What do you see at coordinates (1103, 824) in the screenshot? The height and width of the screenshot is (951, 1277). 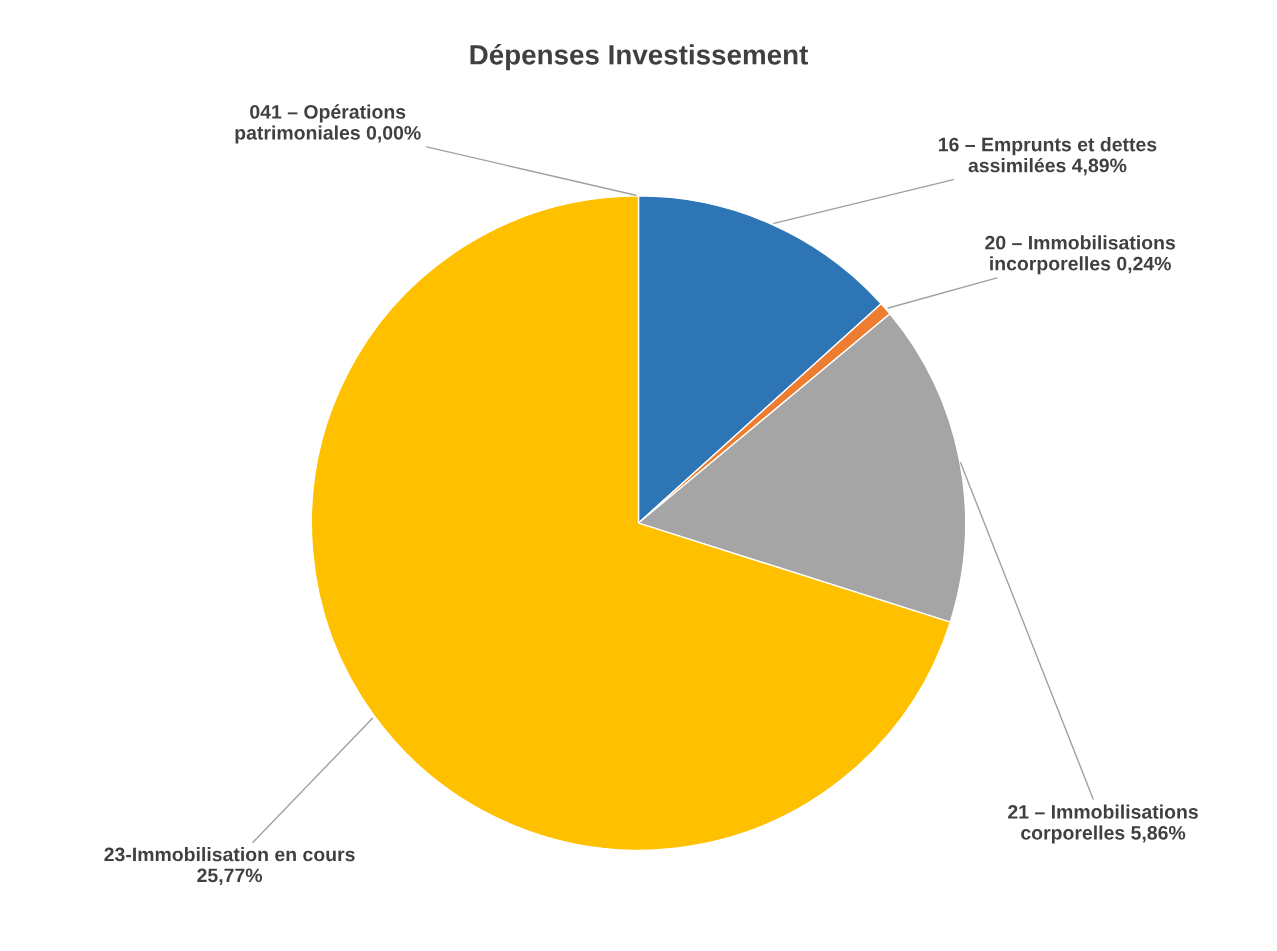 I see `slice-label: 21 – Immobilisations corporelles 5,86%` at bounding box center [1103, 824].